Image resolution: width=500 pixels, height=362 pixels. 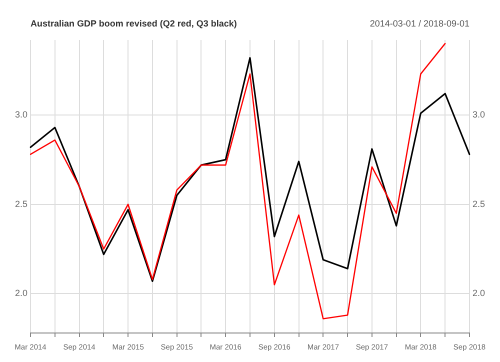 What do you see at coordinates (479, 293) in the screenshot?
I see `y2-tick-label: 2.0` at bounding box center [479, 293].